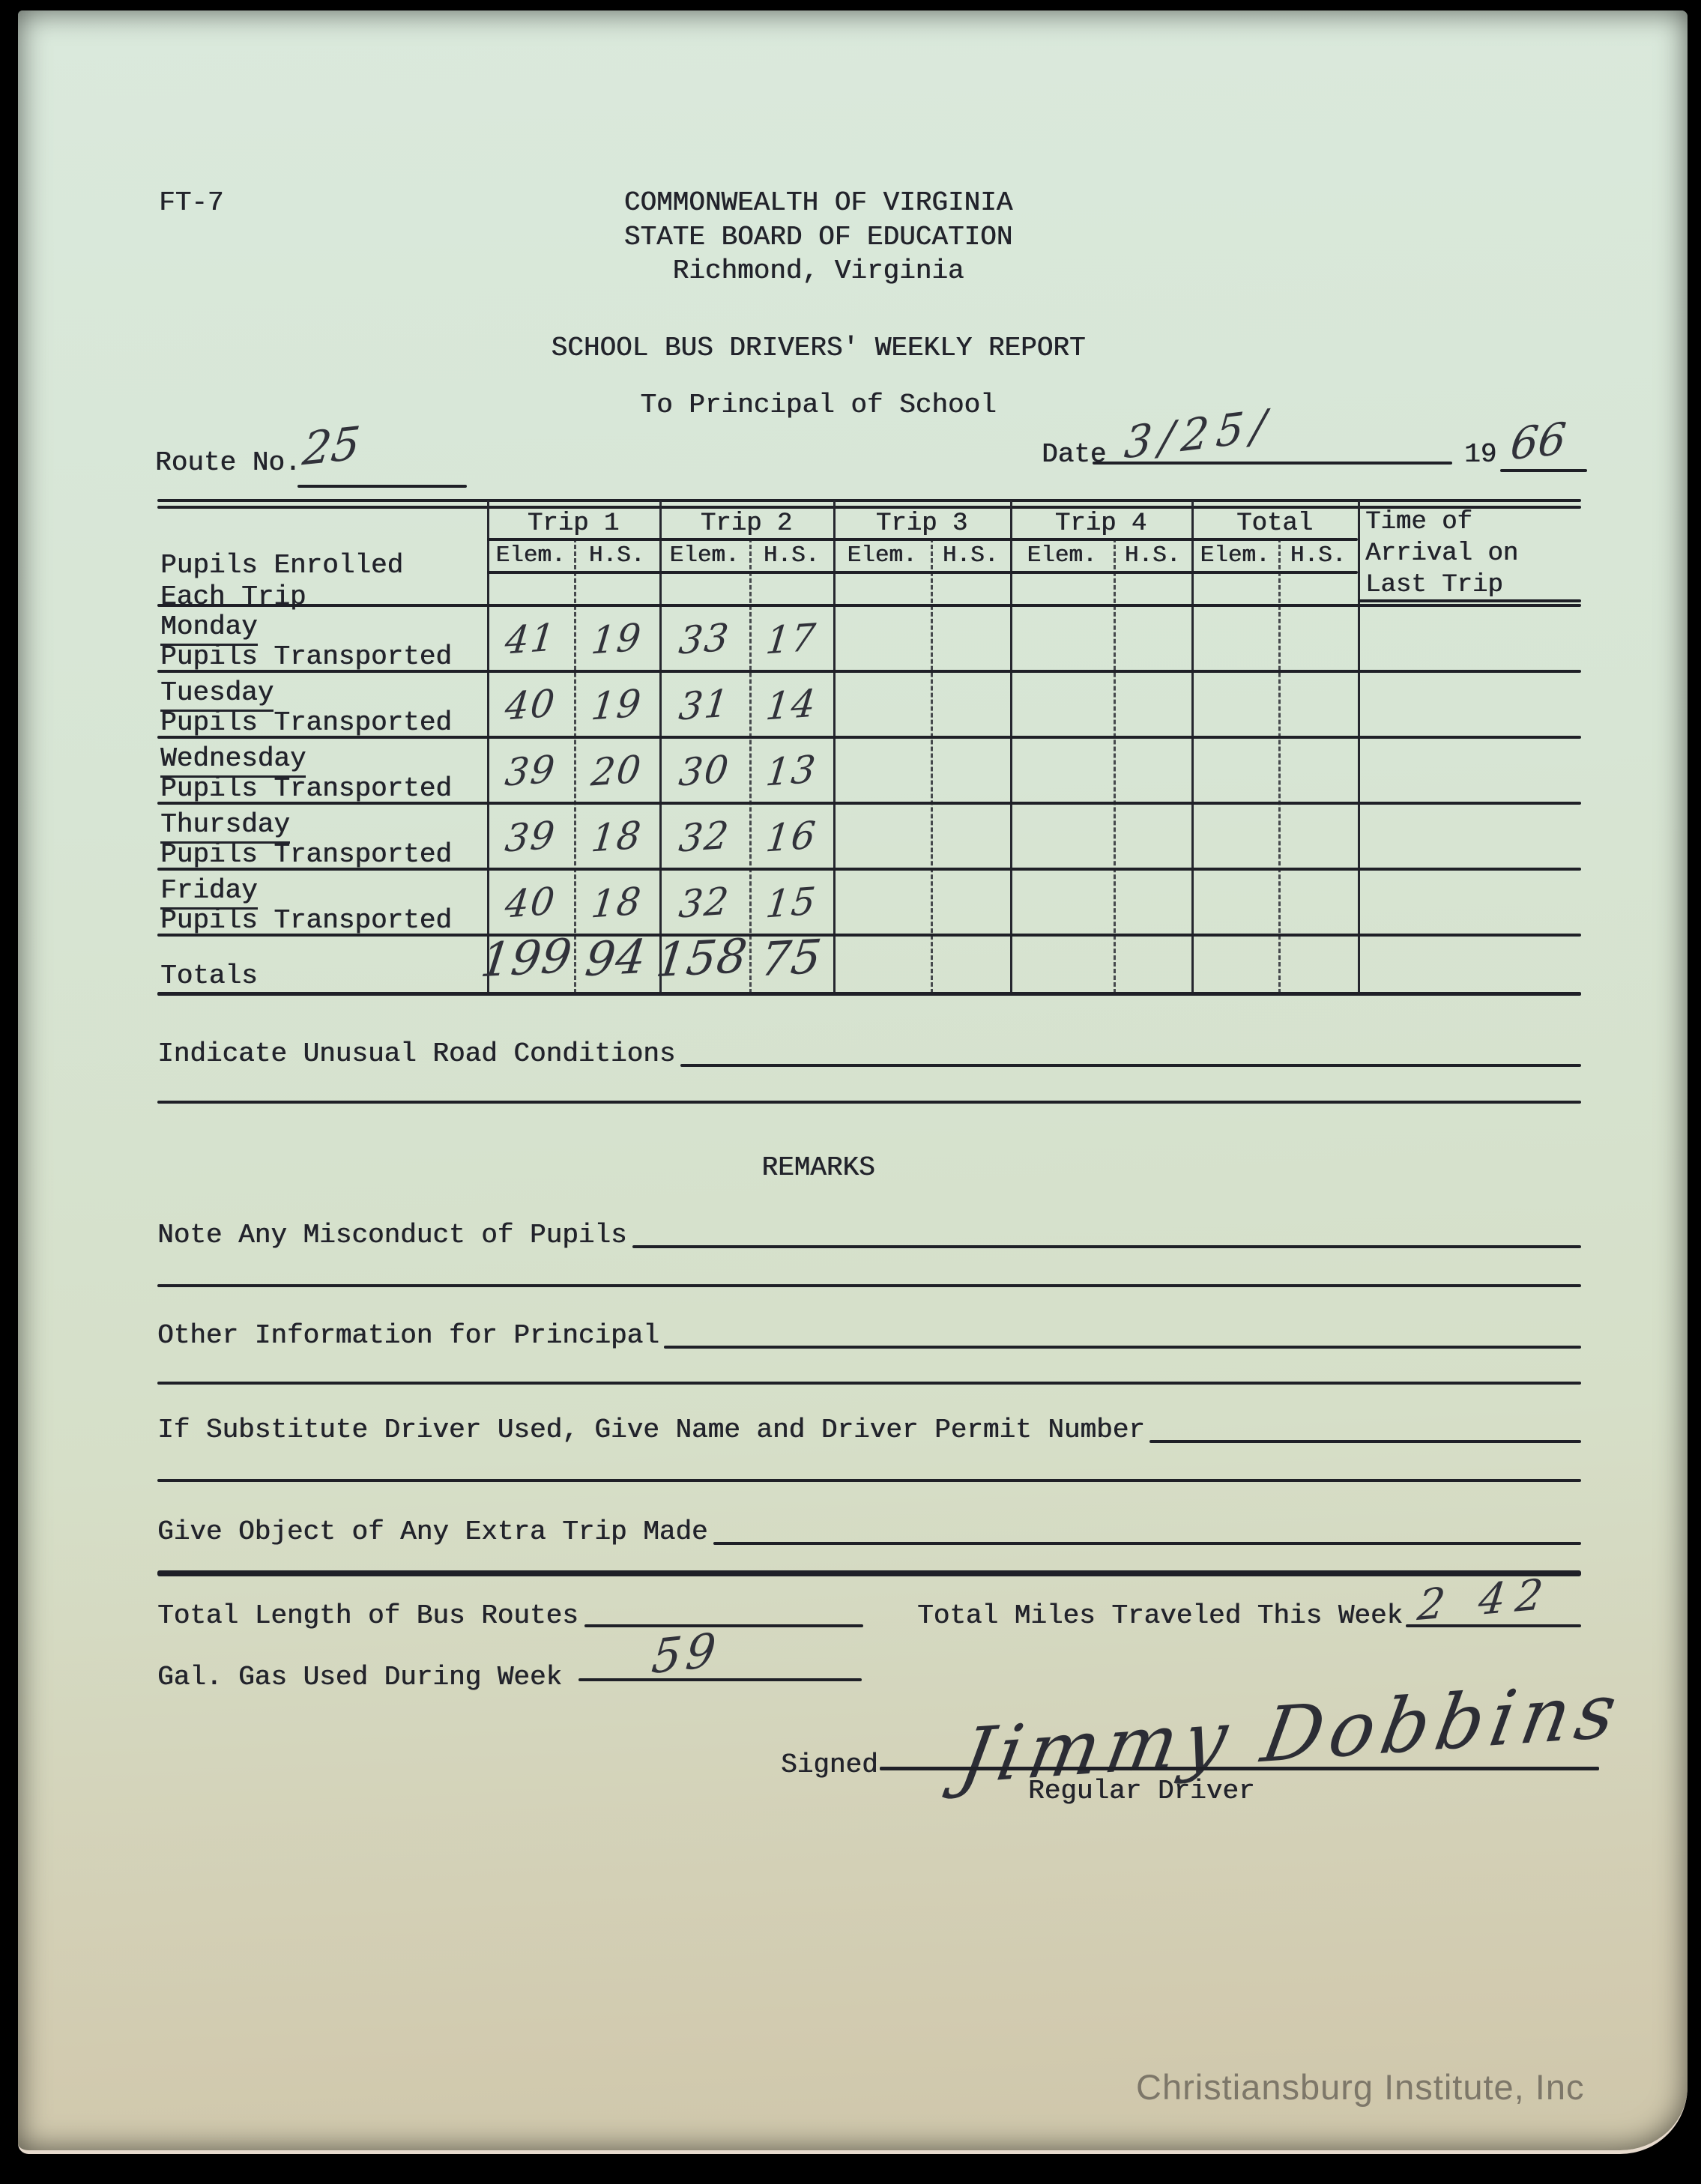 Image resolution: width=1701 pixels, height=2184 pixels. I want to click on road-conditions-blank-line, so click(1130, 1065).